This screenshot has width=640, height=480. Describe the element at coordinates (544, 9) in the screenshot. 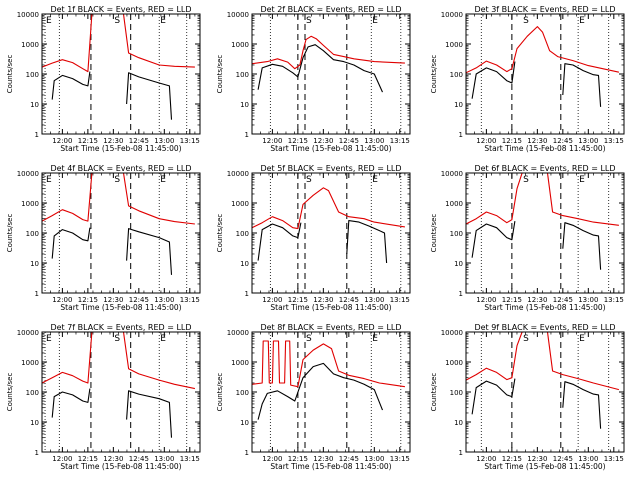

I see `panel-title: Det 3f BLACK = Events, RED = LLD` at that location.